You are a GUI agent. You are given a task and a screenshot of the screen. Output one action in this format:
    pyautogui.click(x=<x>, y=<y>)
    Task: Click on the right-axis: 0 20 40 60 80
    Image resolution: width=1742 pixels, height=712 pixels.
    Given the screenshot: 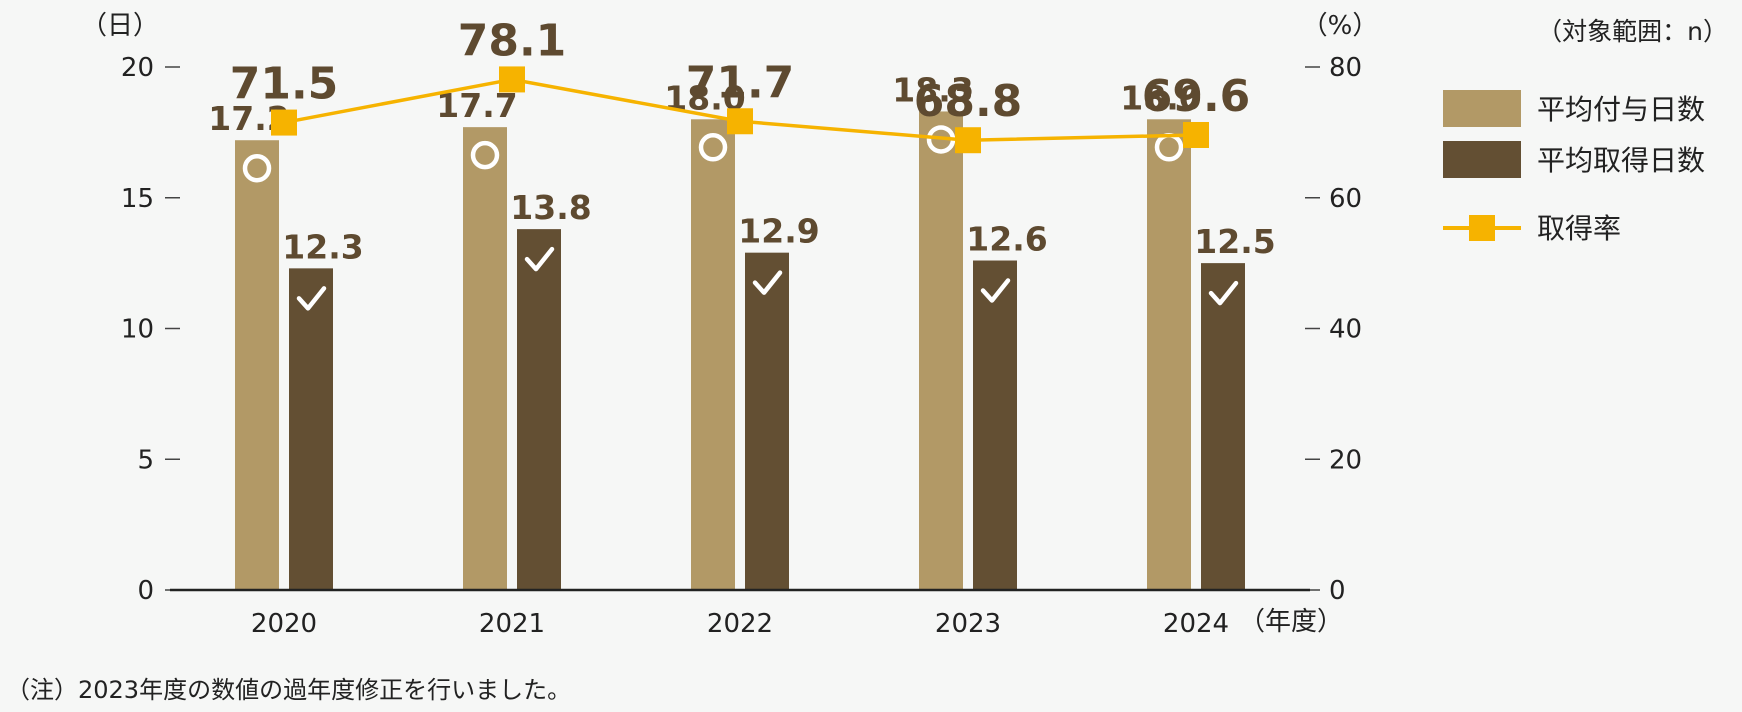 What is the action you would take?
    pyautogui.click(x=1333, y=329)
    